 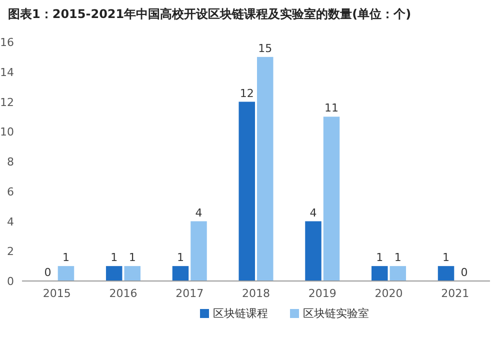 What do you see at coordinates (247, 93) in the screenshot?
I see `data-label: 12` at bounding box center [247, 93].